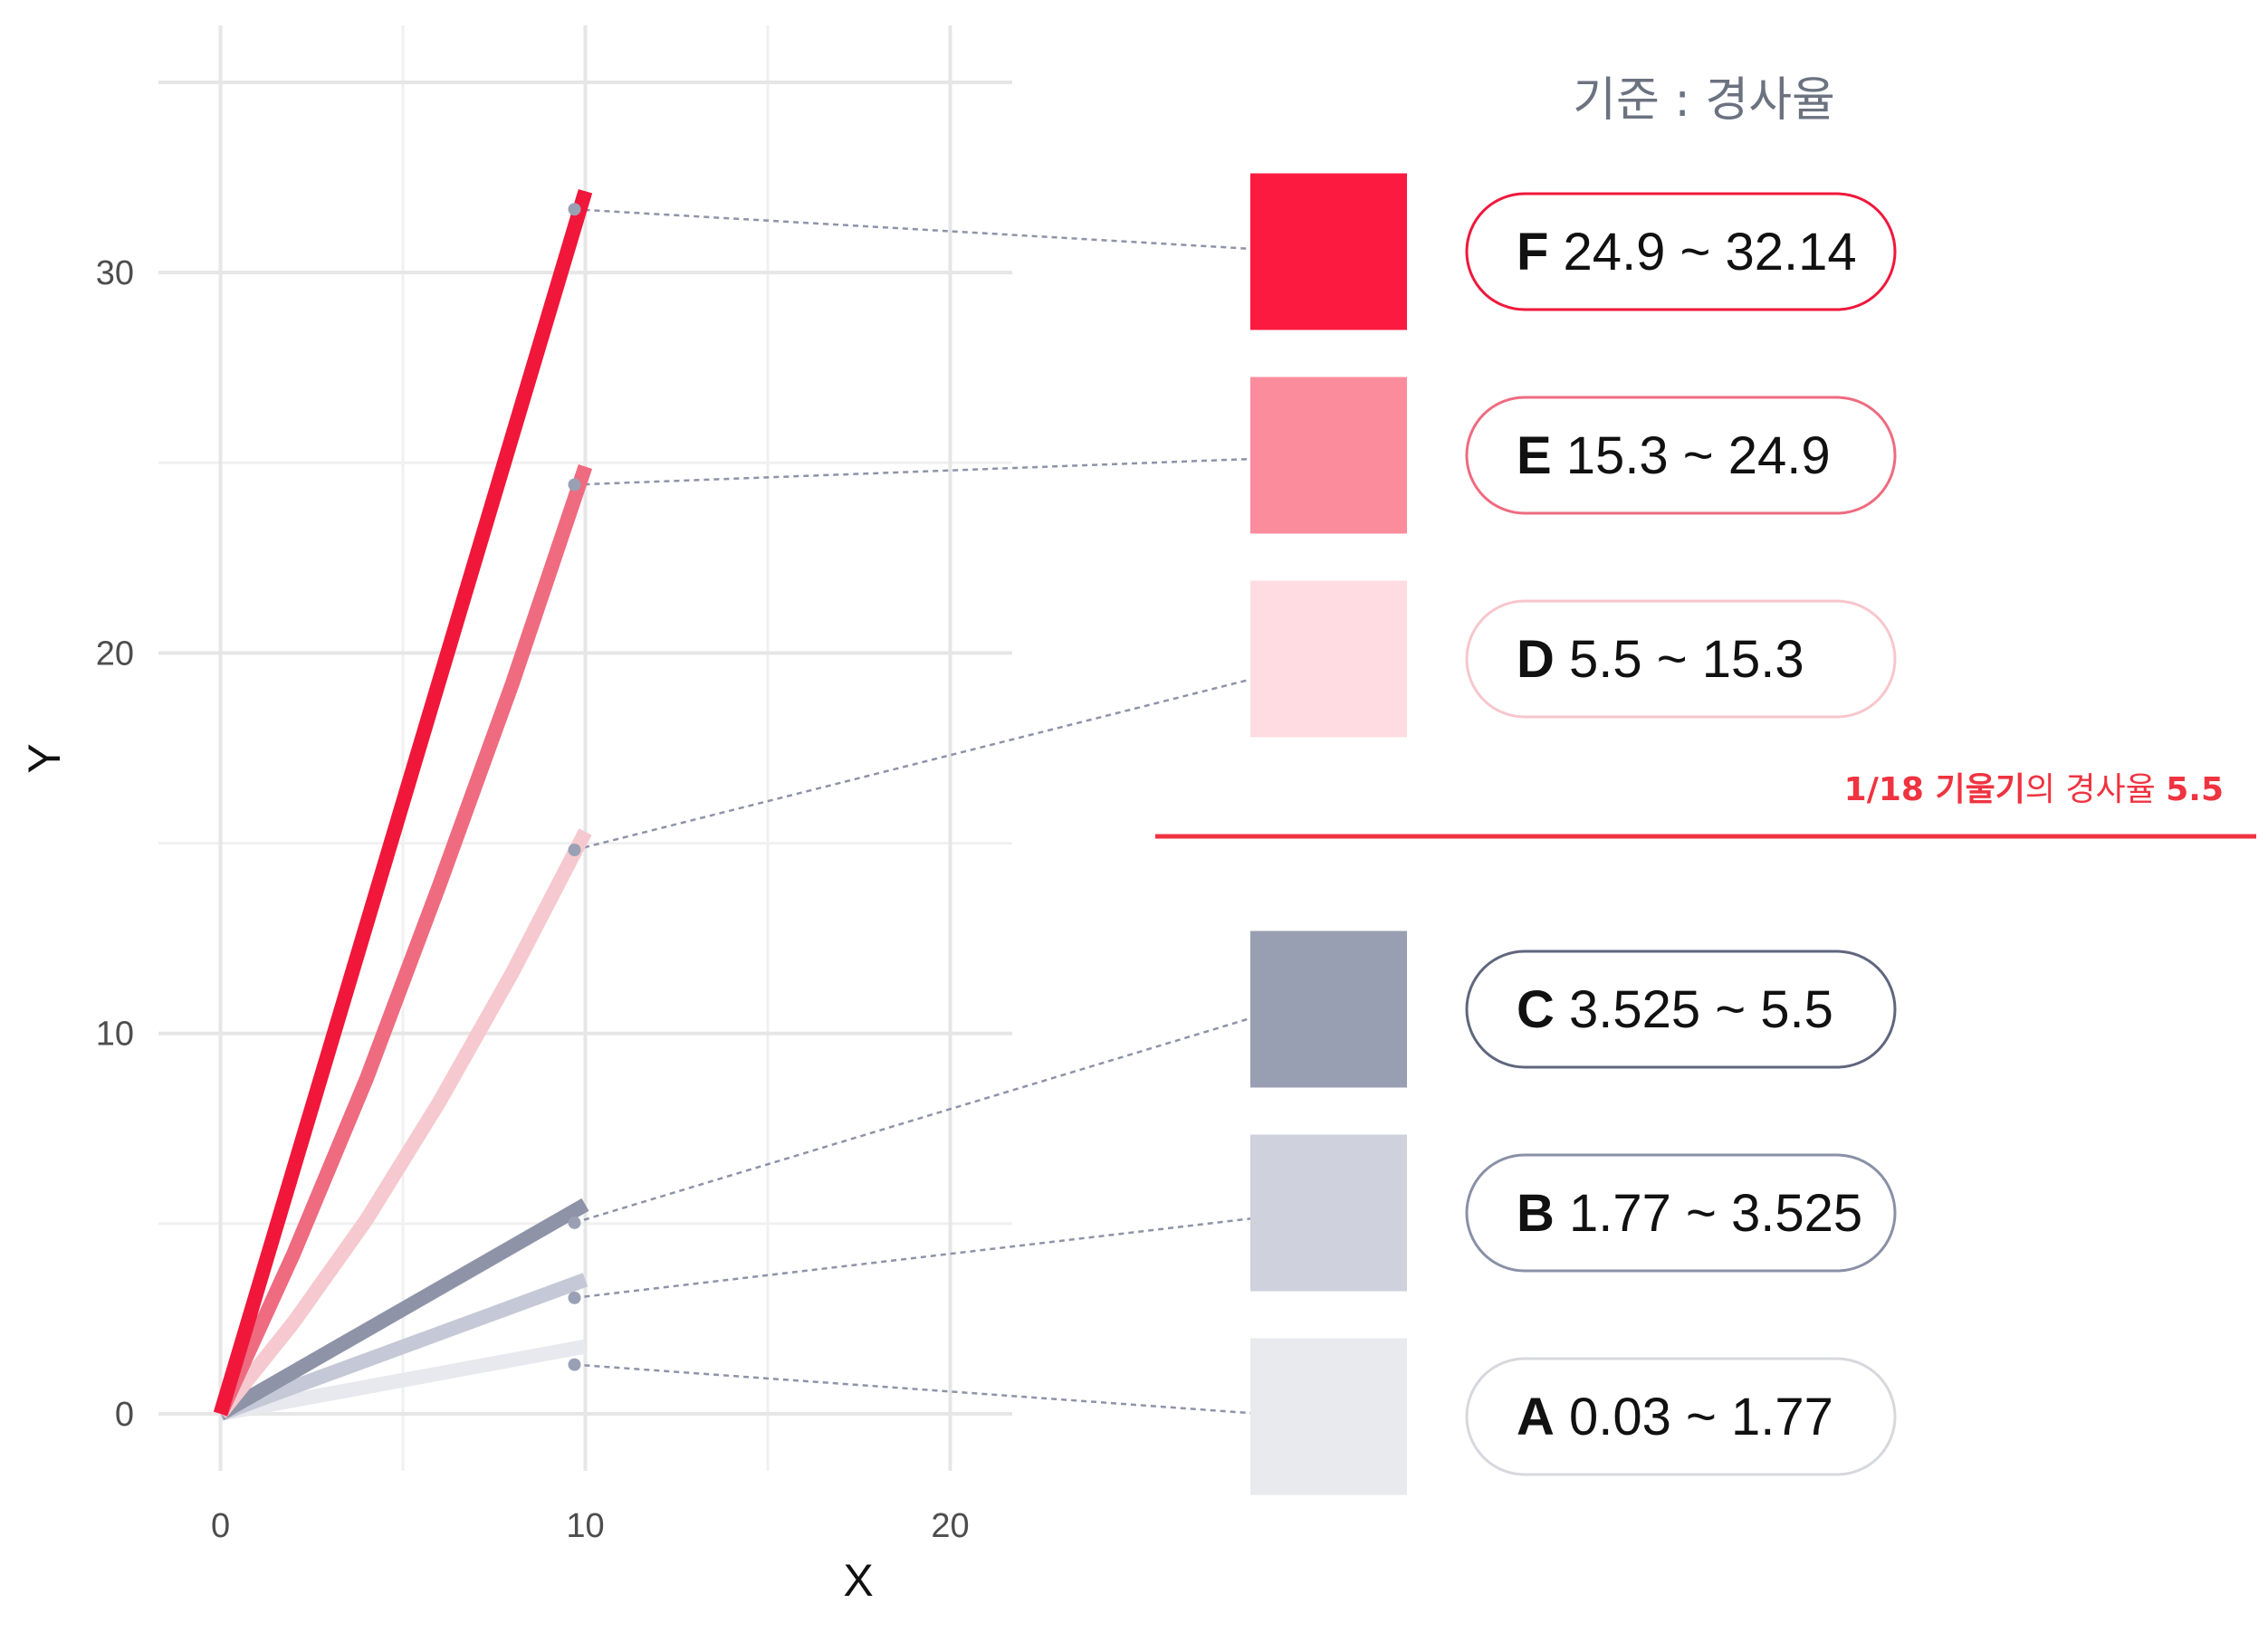  What do you see at coordinates (937, 470) in the screenshot?
I see `connector-e` at bounding box center [937, 470].